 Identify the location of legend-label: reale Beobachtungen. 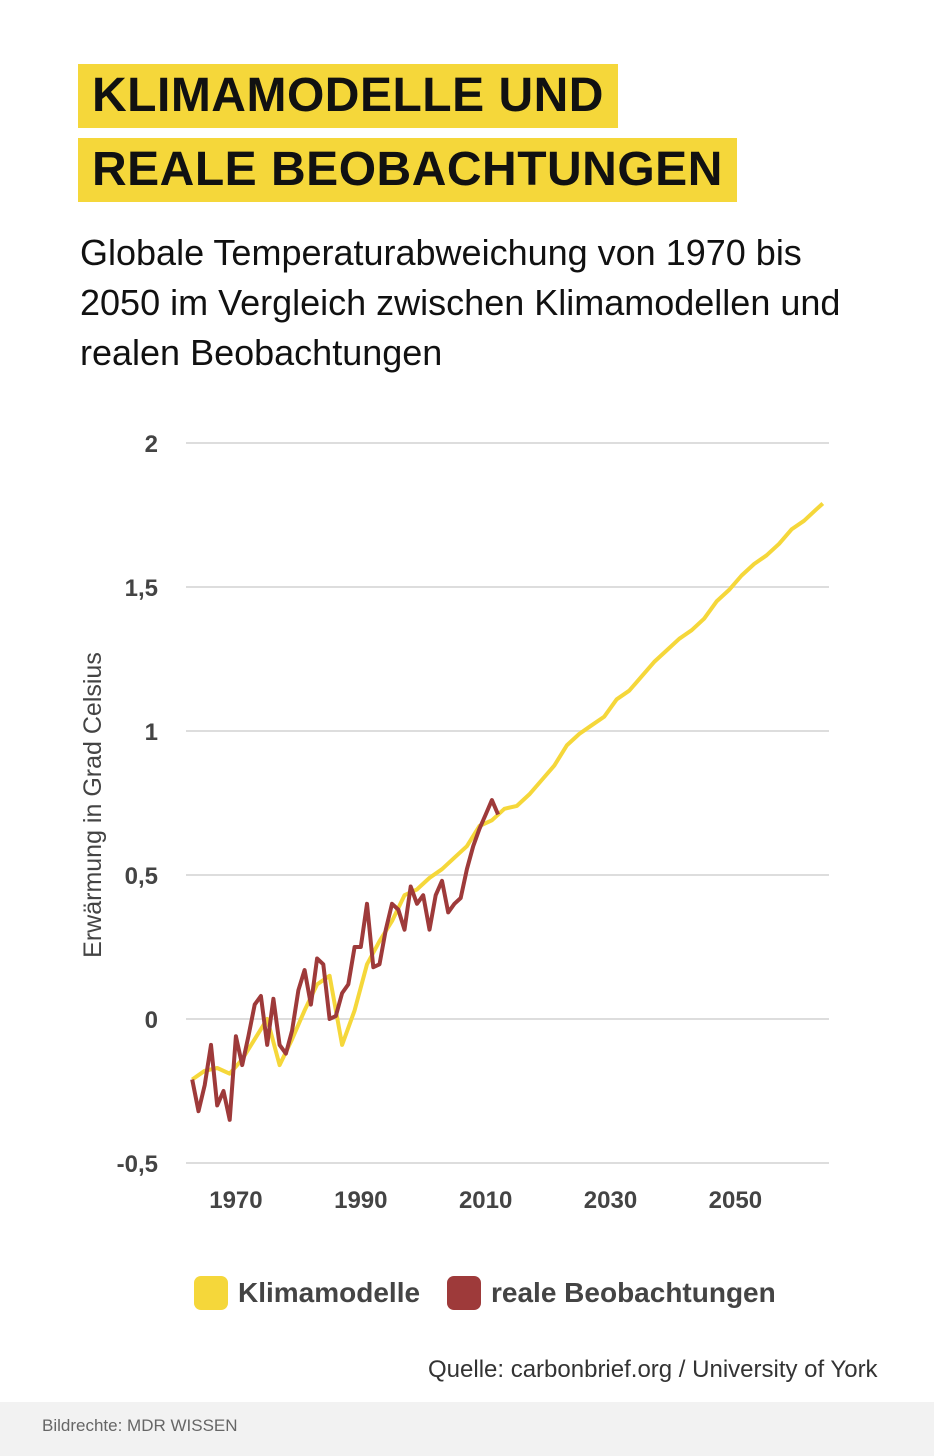
(633, 1292).